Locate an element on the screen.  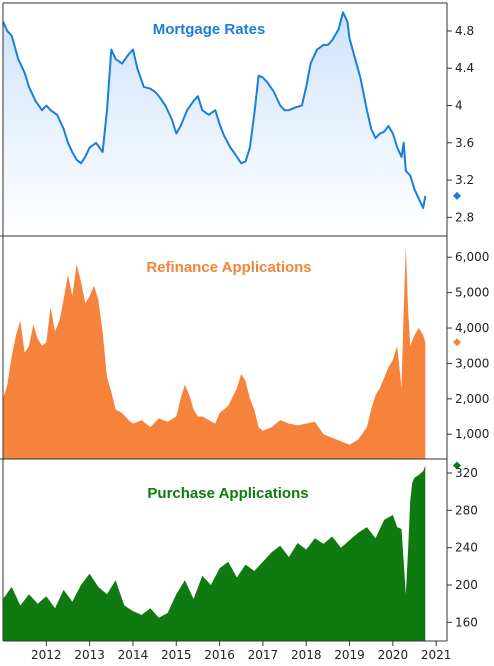
x-tick-label: 2013 is located at coordinates (89, 654).